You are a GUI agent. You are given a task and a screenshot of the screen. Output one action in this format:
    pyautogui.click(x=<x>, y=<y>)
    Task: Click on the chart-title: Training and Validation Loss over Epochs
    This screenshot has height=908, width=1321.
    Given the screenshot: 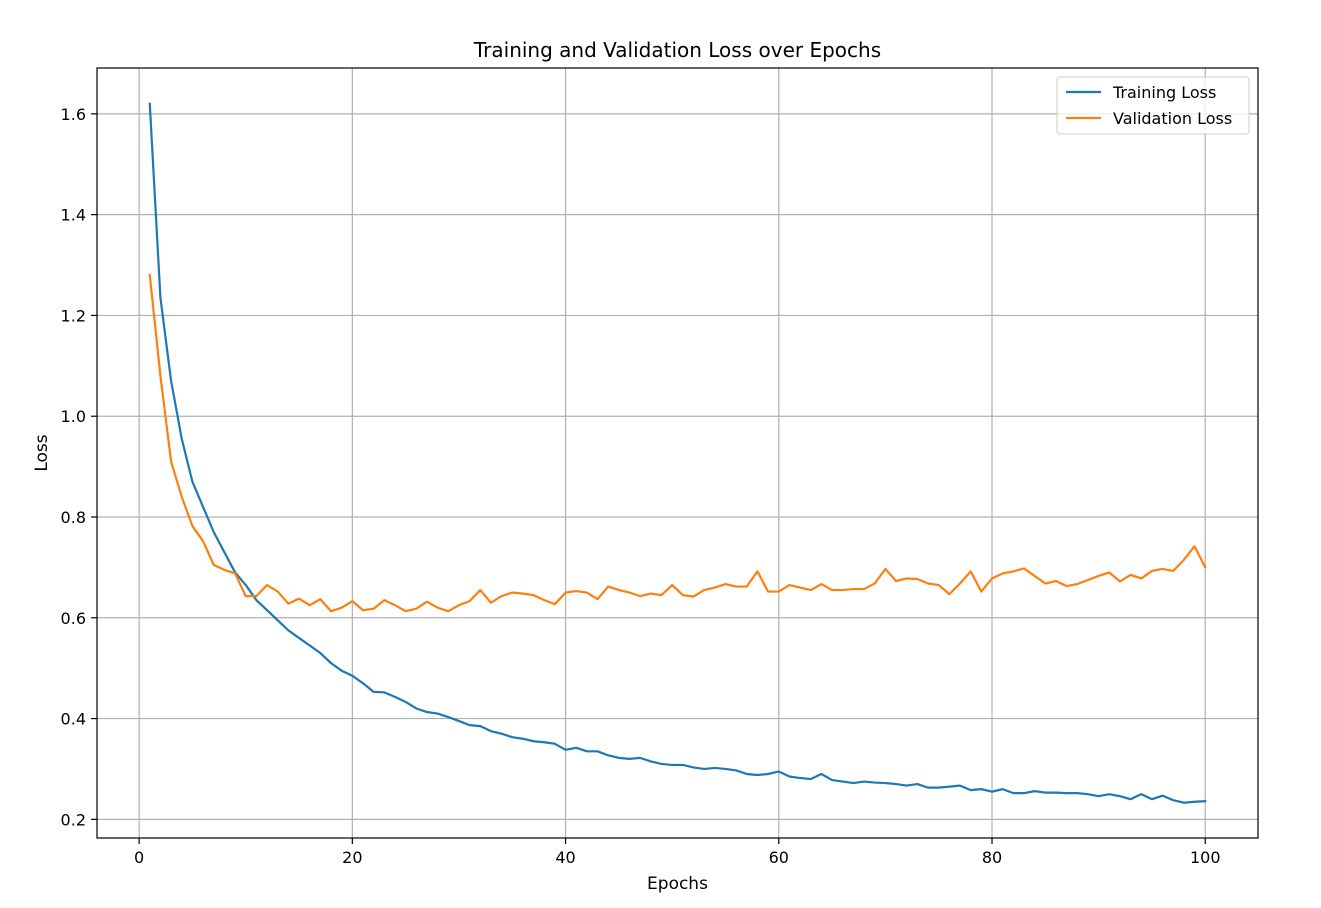 What is the action you would take?
    pyautogui.click(x=677, y=50)
    